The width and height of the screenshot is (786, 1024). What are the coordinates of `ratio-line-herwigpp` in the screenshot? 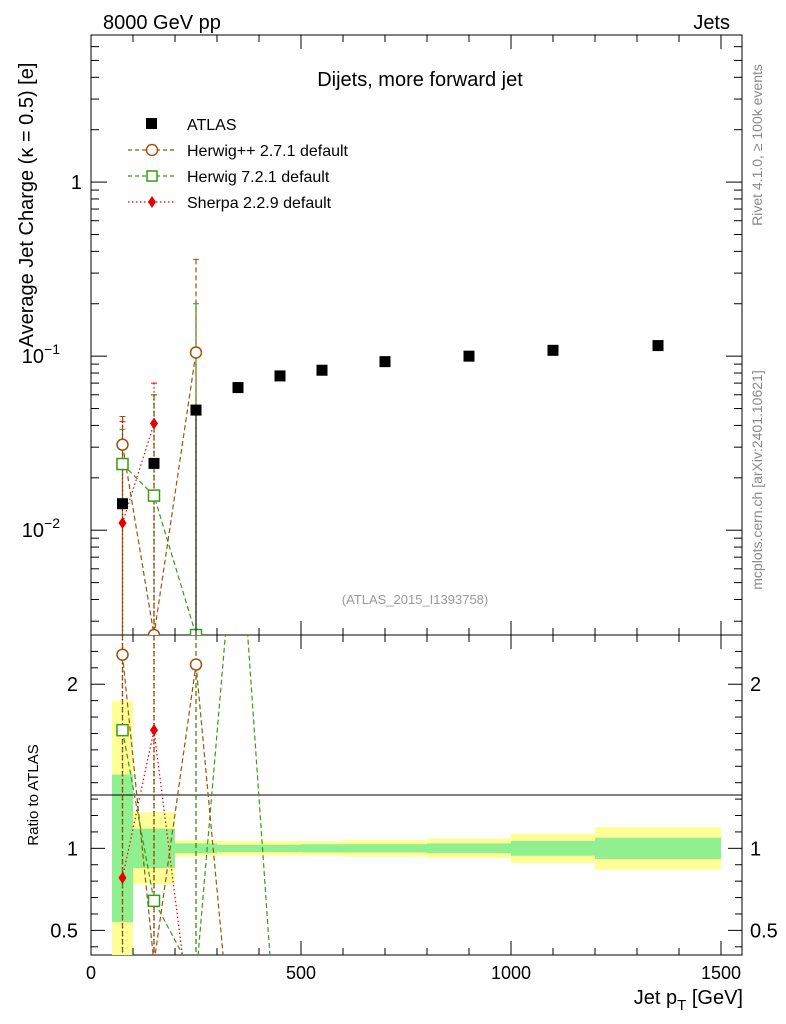 It's located at (159, 804).